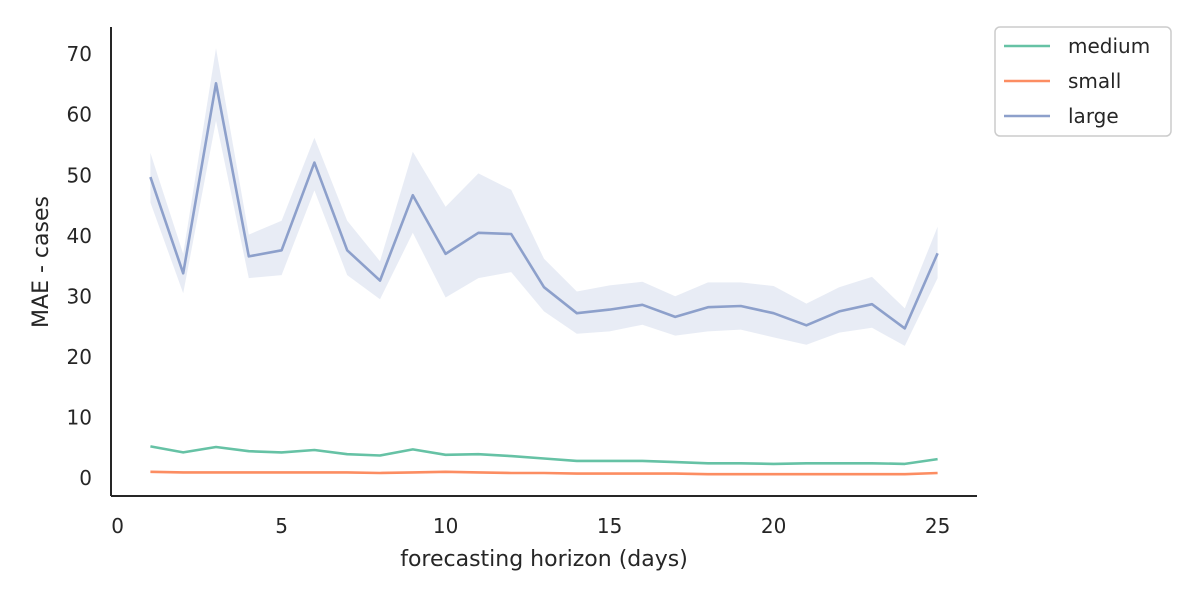  I want to click on y-tick-label: 10, so click(79, 417).